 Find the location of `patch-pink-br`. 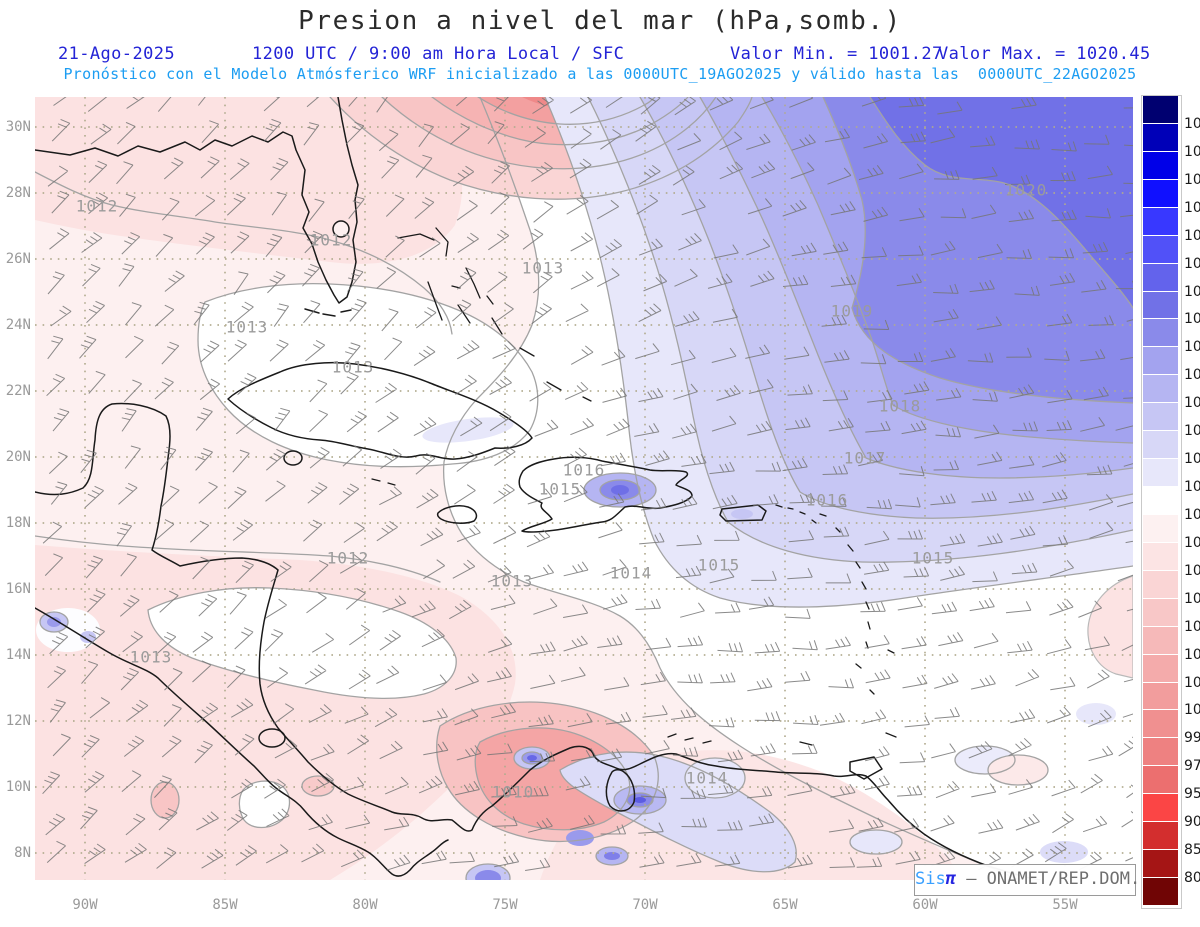

patch-pink-br is located at coordinates (1018, 770).